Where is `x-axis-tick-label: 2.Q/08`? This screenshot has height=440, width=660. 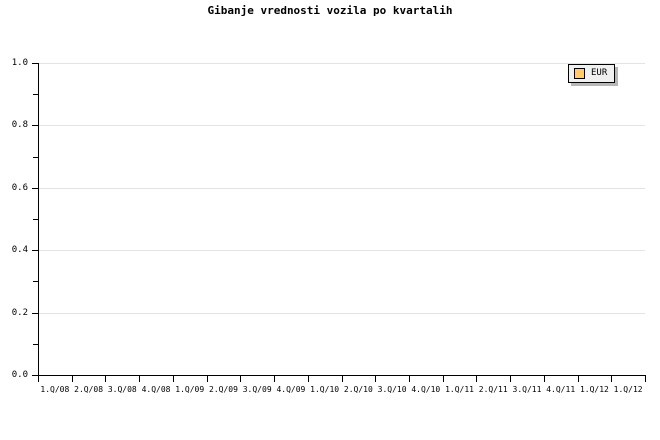
x-axis-tick-label: 2.Q/08 is located at coordinates (89, 389).